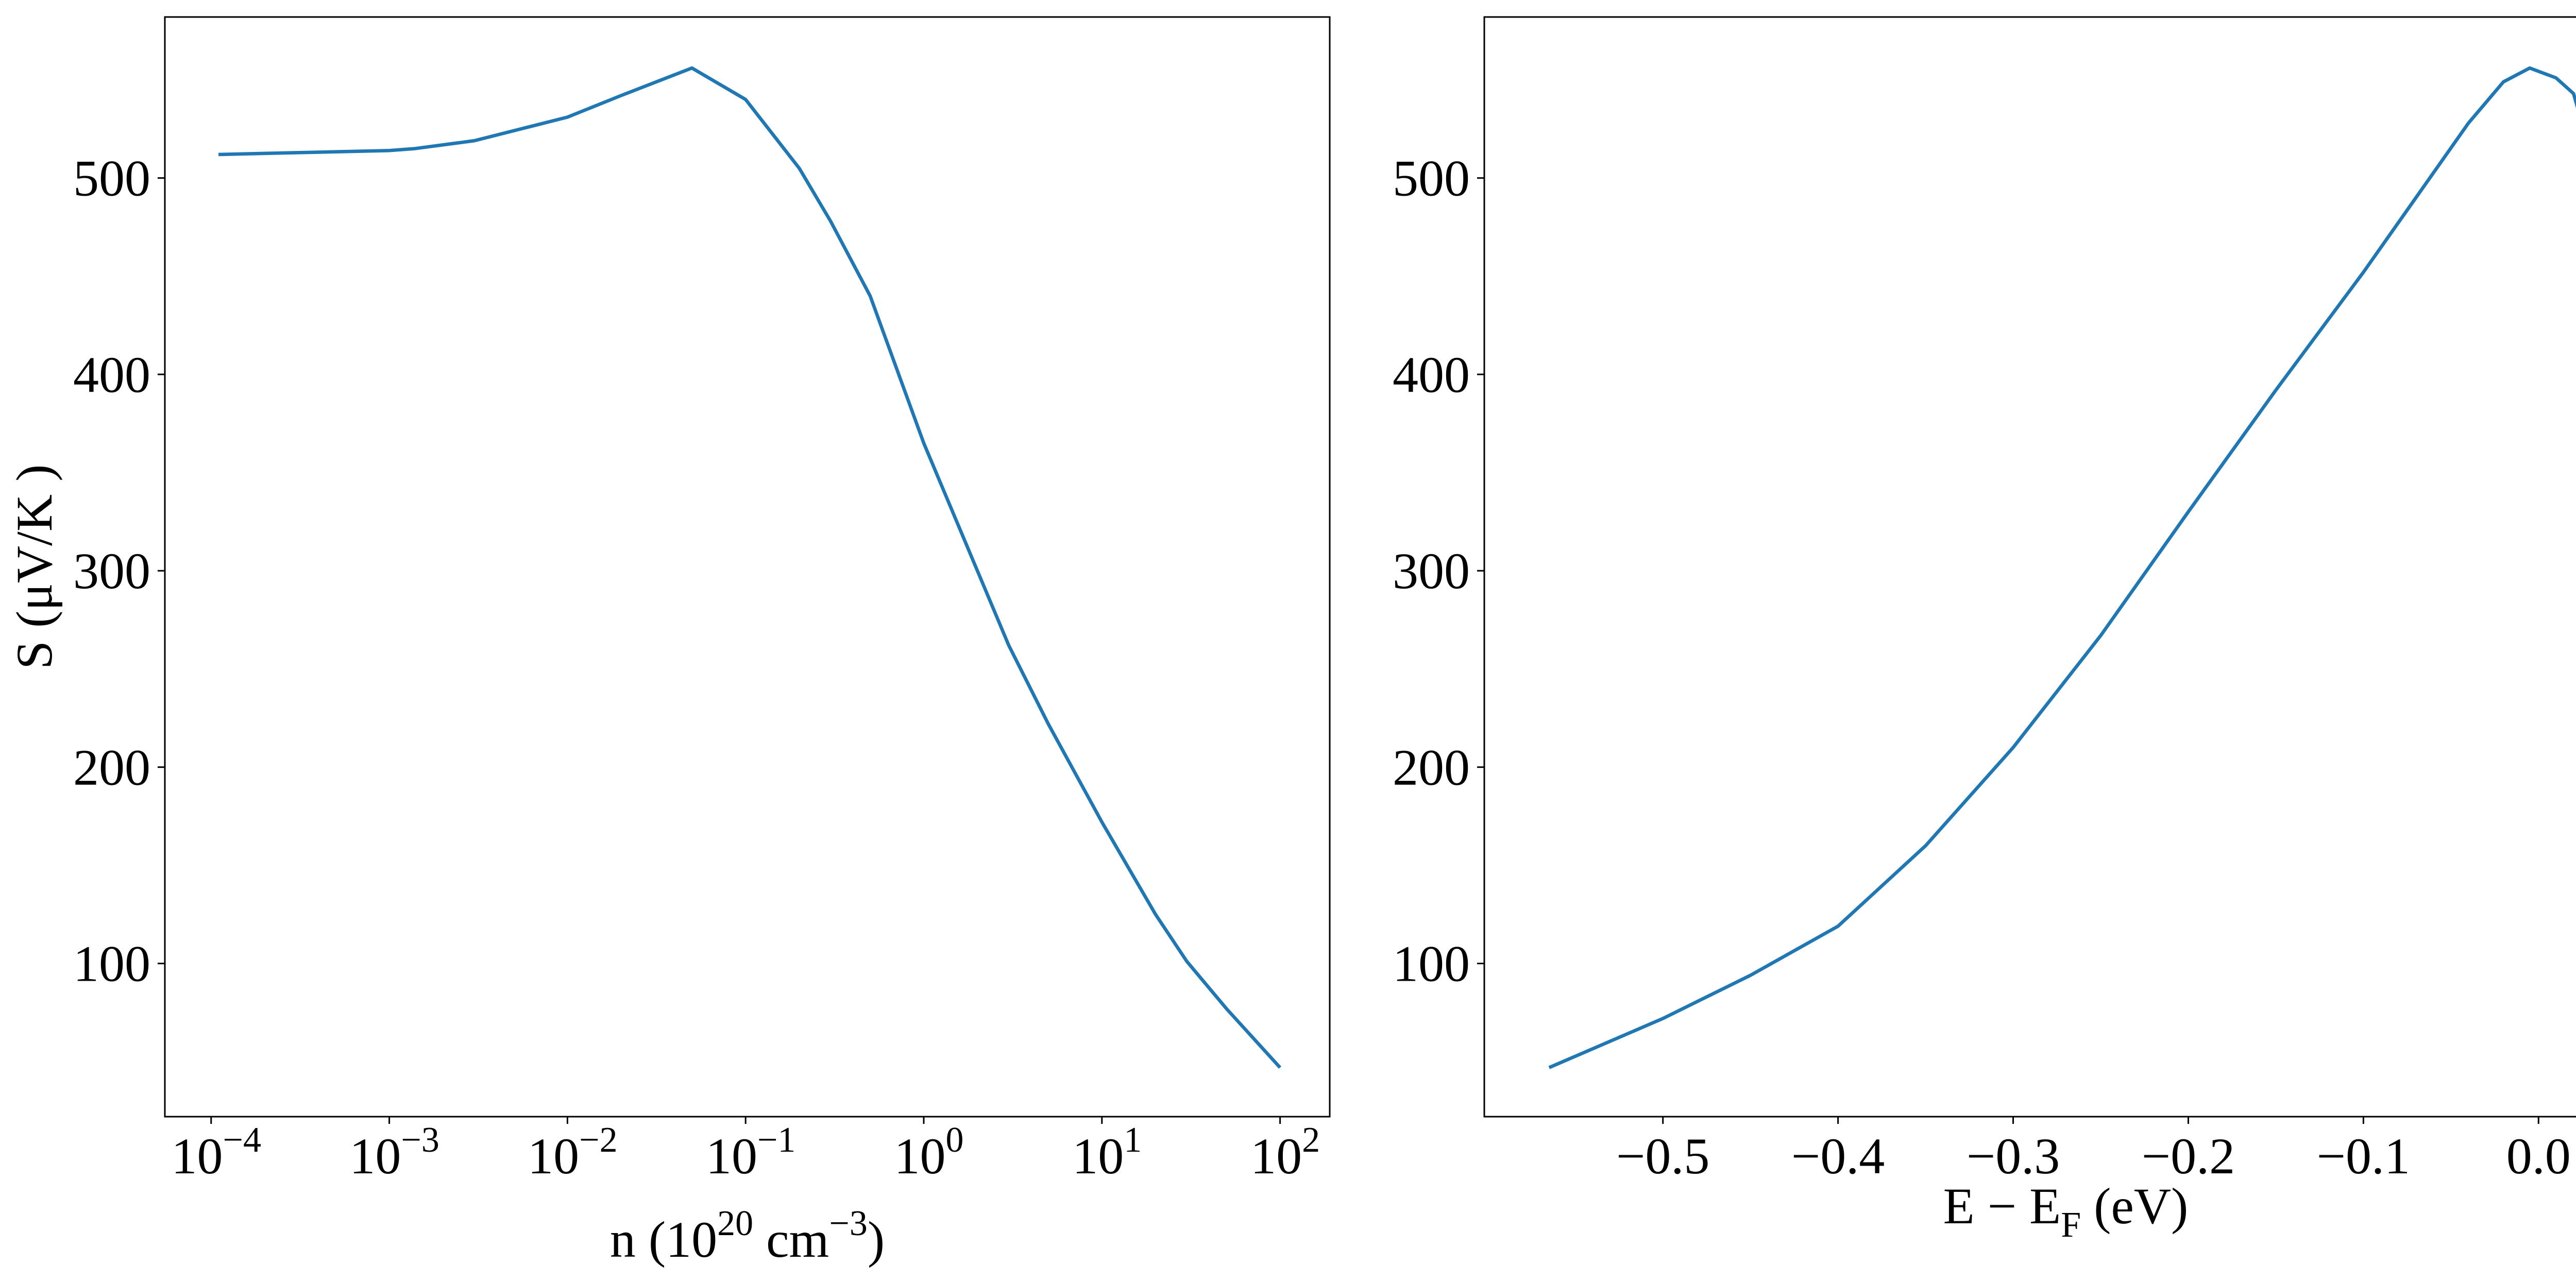 This screenshot has width=2576, height=1282. I want to click on x-tick-label: 10⁻², so click(572, 1152).